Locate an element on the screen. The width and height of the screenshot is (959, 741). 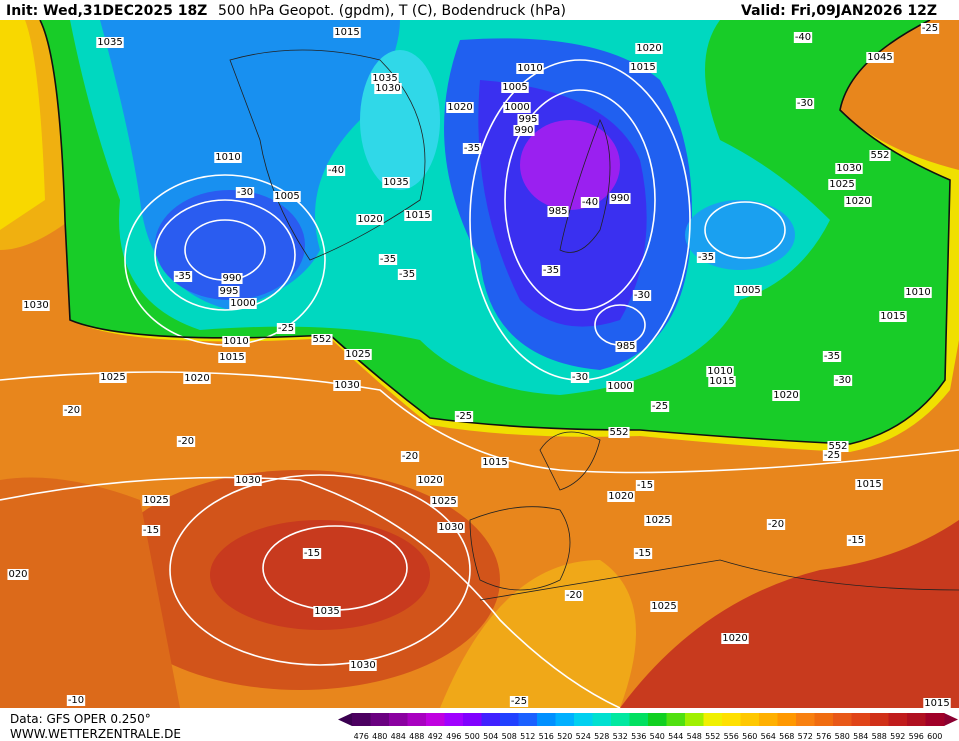
colorbar-label: 540 is located at coordinates (657, 736).